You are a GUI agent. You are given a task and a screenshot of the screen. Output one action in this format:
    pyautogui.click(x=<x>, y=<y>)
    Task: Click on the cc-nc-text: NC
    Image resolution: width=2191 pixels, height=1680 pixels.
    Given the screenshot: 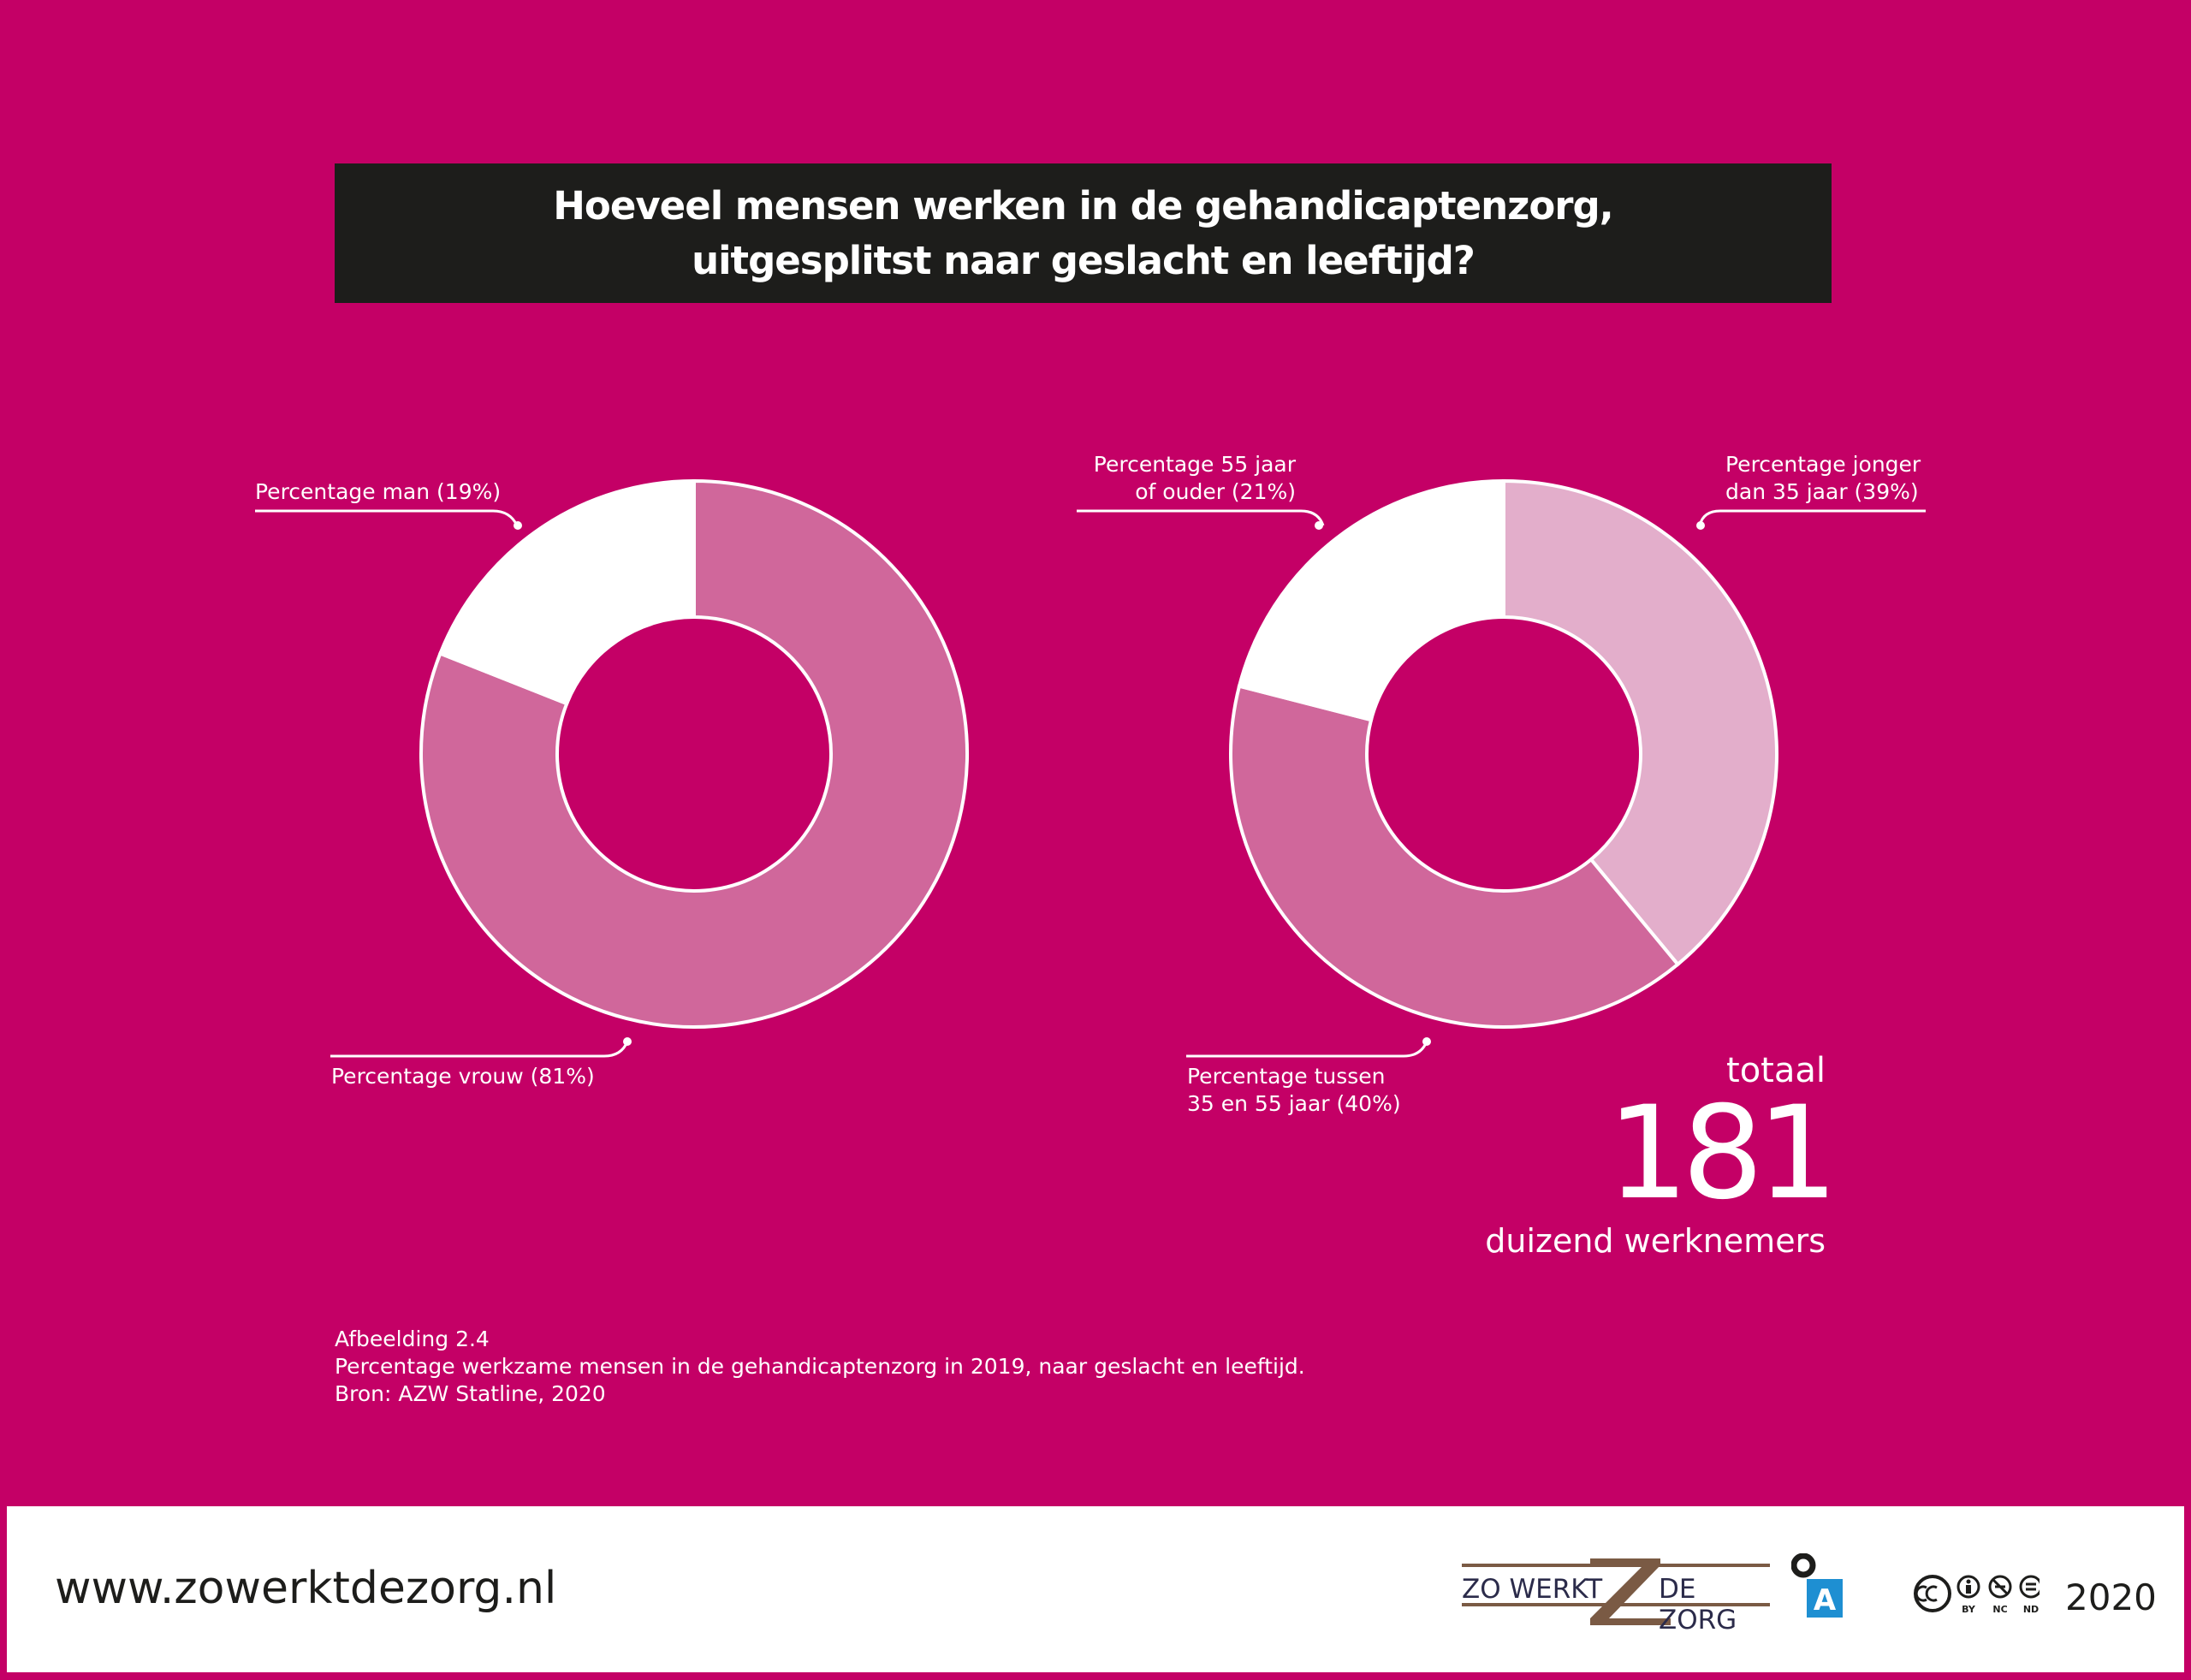 What is the action you would take?
    pyautogui.click(x=1999, y=1609)
    